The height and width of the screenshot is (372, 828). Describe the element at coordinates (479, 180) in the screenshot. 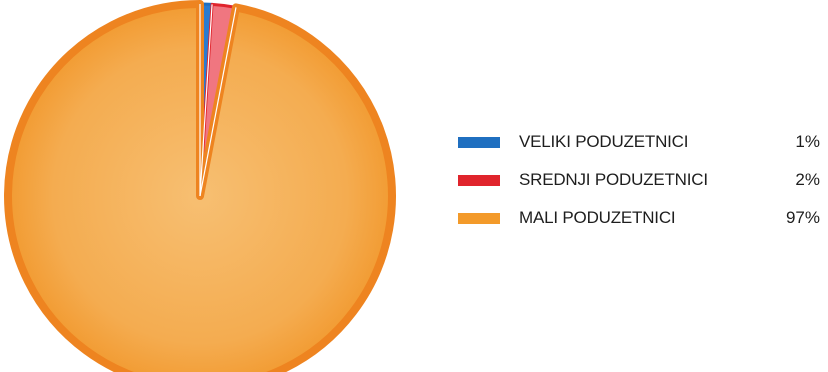

I see `legend-swatch-srednji` at that location.